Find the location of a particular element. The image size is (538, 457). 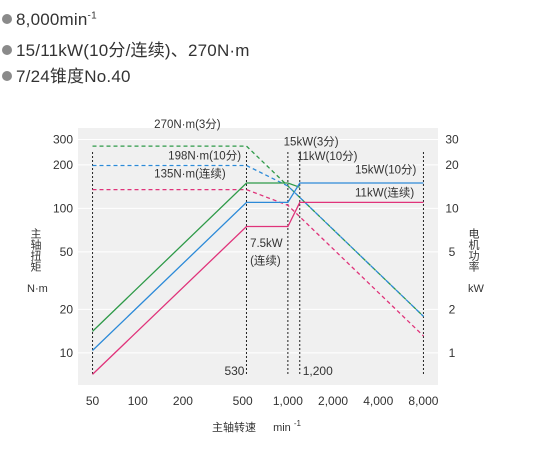

x-tick-label: 2,000 is located at coordinates (333, 401).